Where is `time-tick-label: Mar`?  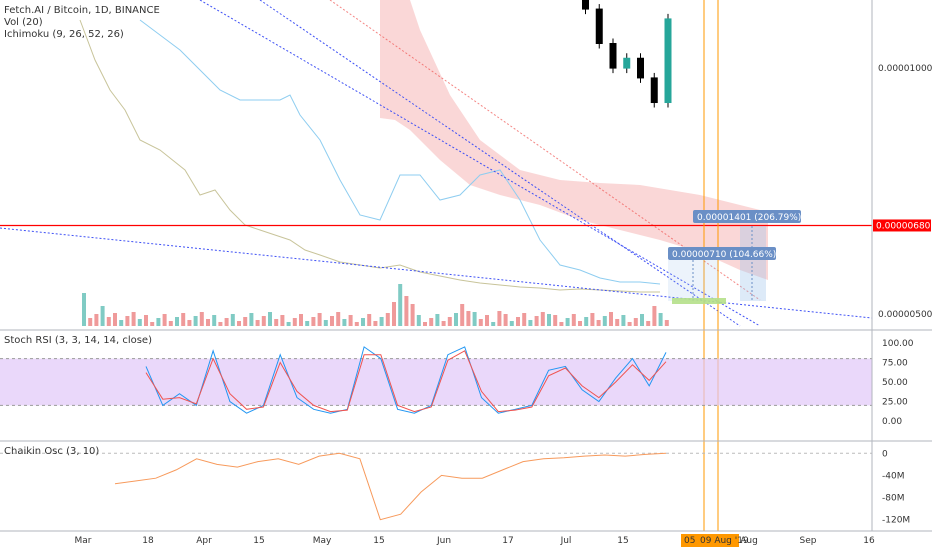 time-tick-label: Mar is located at coordinates (83, 541).